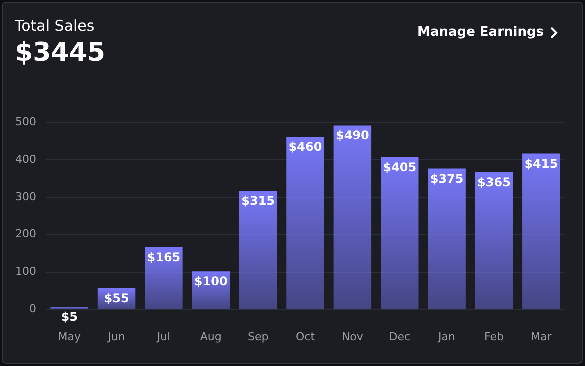 The height and width of the screenshot is (366, 585). What do you see at coordinates (26, 122) in the screenshot?
I see `y-tick-label: 500` at bounding box center [26, 122].